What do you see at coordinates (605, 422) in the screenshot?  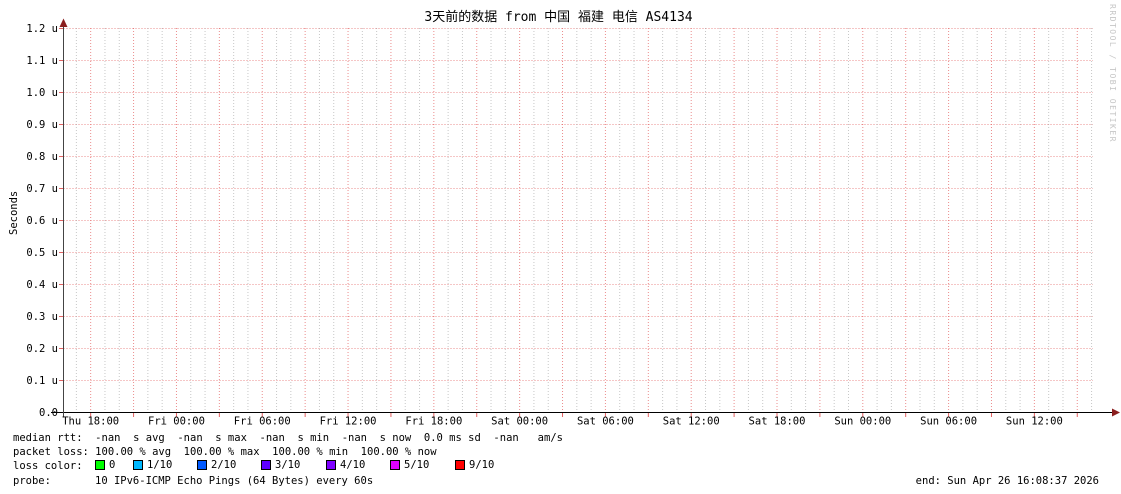 I see `x-tick-label: Sat 06:00` at bounding box center [605, 422].